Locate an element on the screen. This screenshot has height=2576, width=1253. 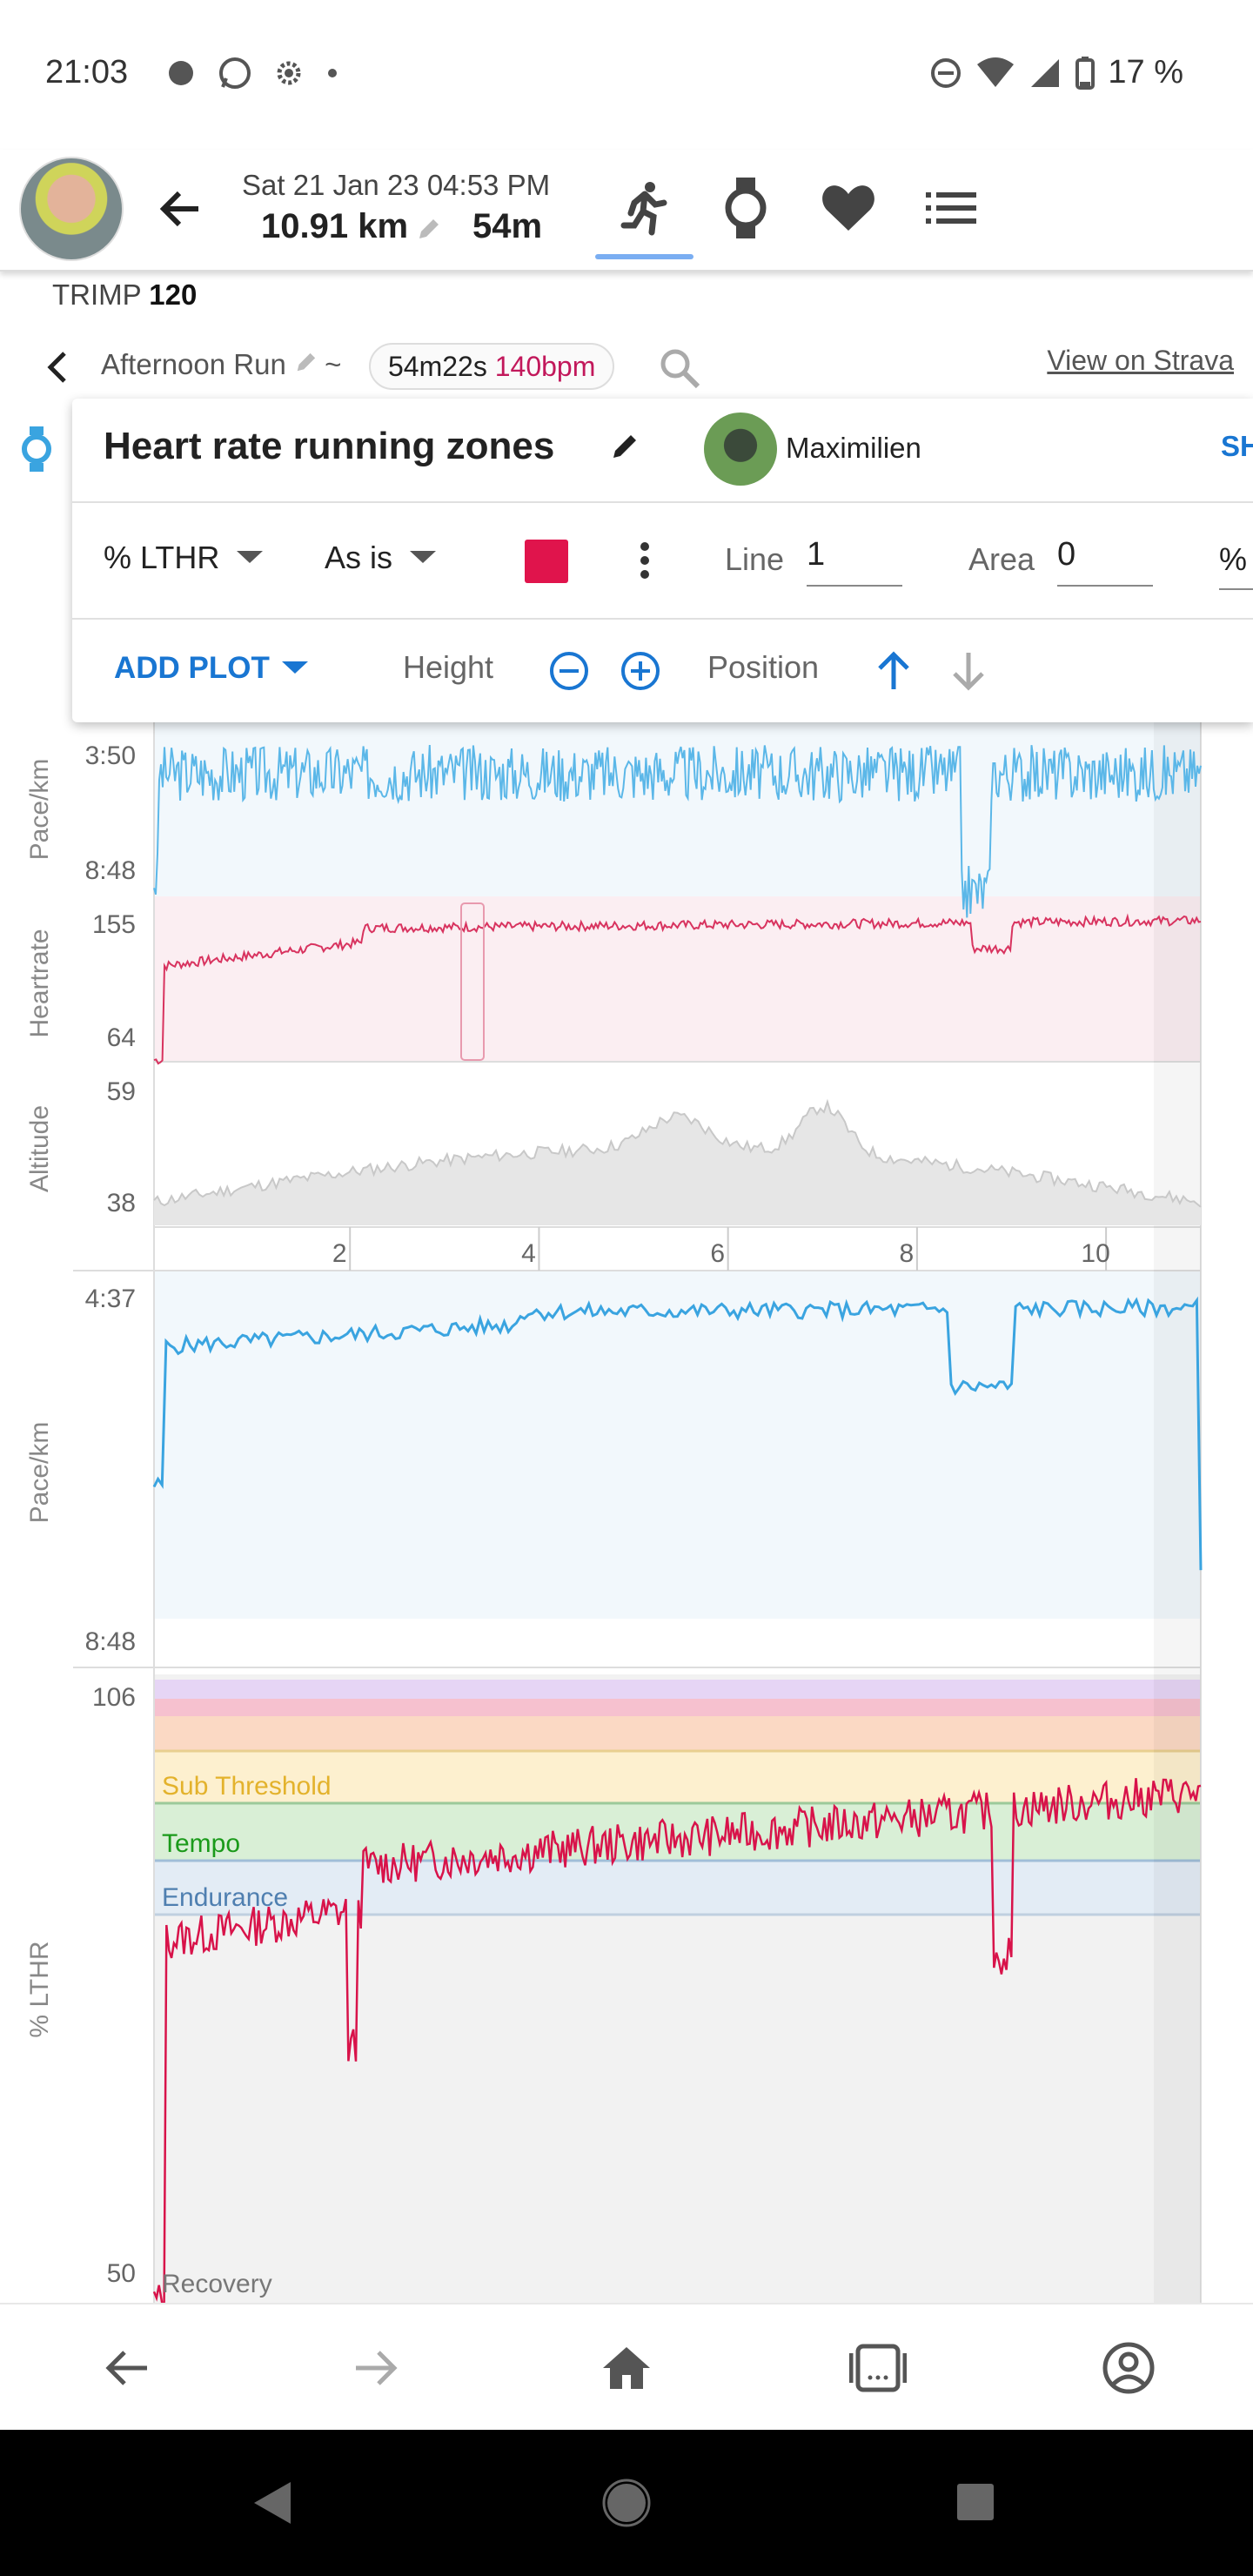
height-label: Height is located at coordinates (448, 667).